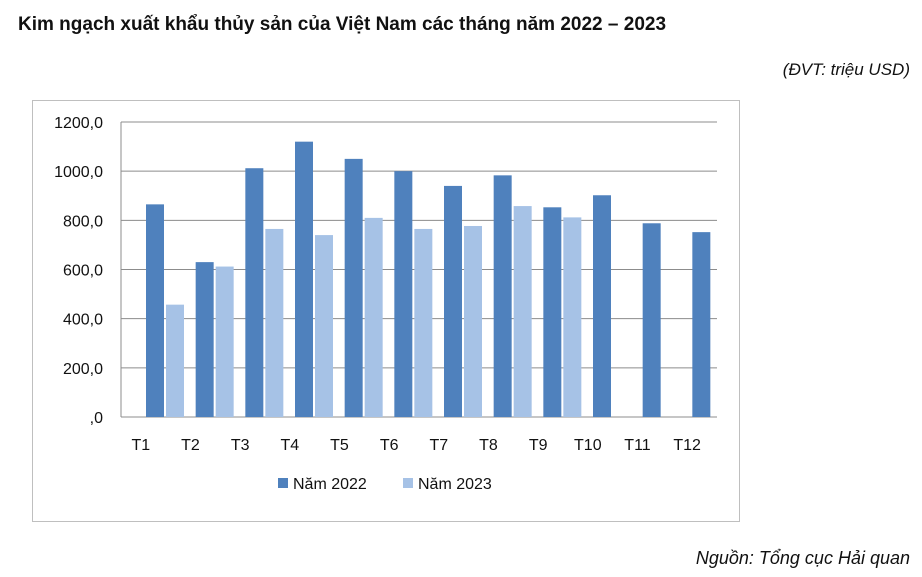 This screenshot has height=577, width=922. I want to click on bar-2022-t6, so click(403, 294).